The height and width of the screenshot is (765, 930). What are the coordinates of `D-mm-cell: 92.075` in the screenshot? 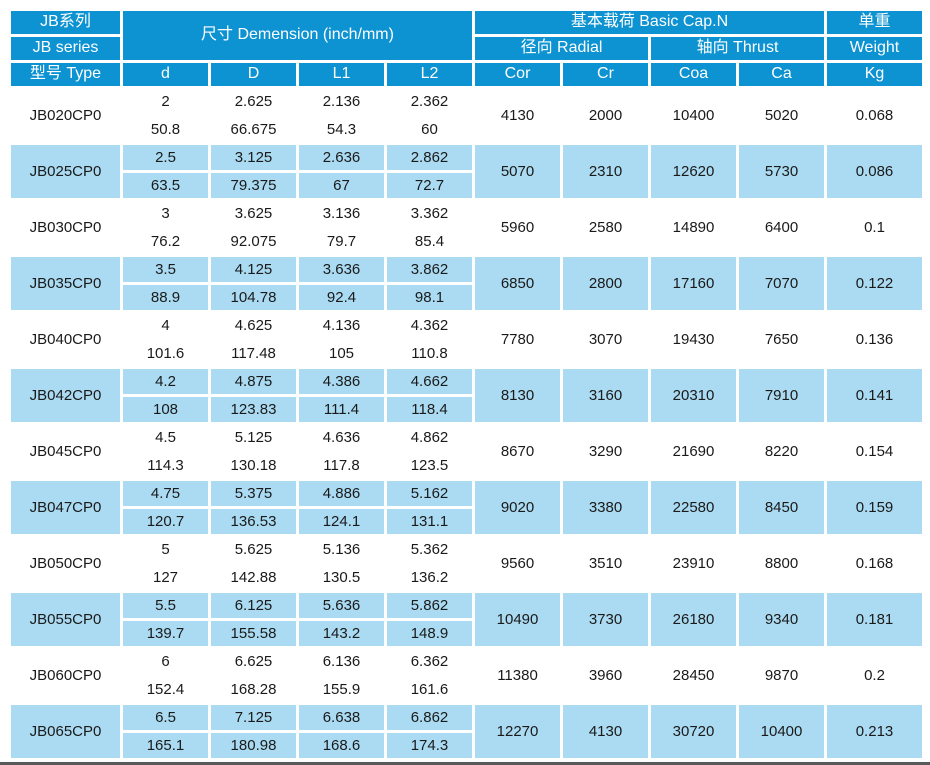 It's located at (253, 241).